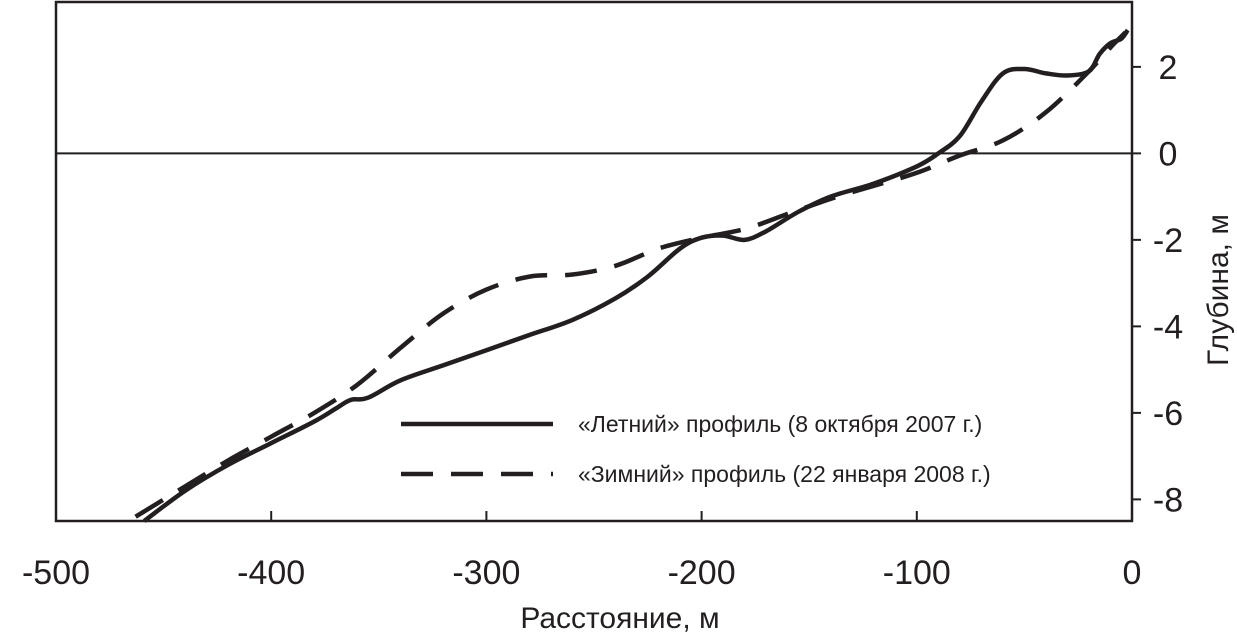  I want to click on legend-label-winter: «Зимний» профиль (22 января 2008 г.), so click(784, 474).